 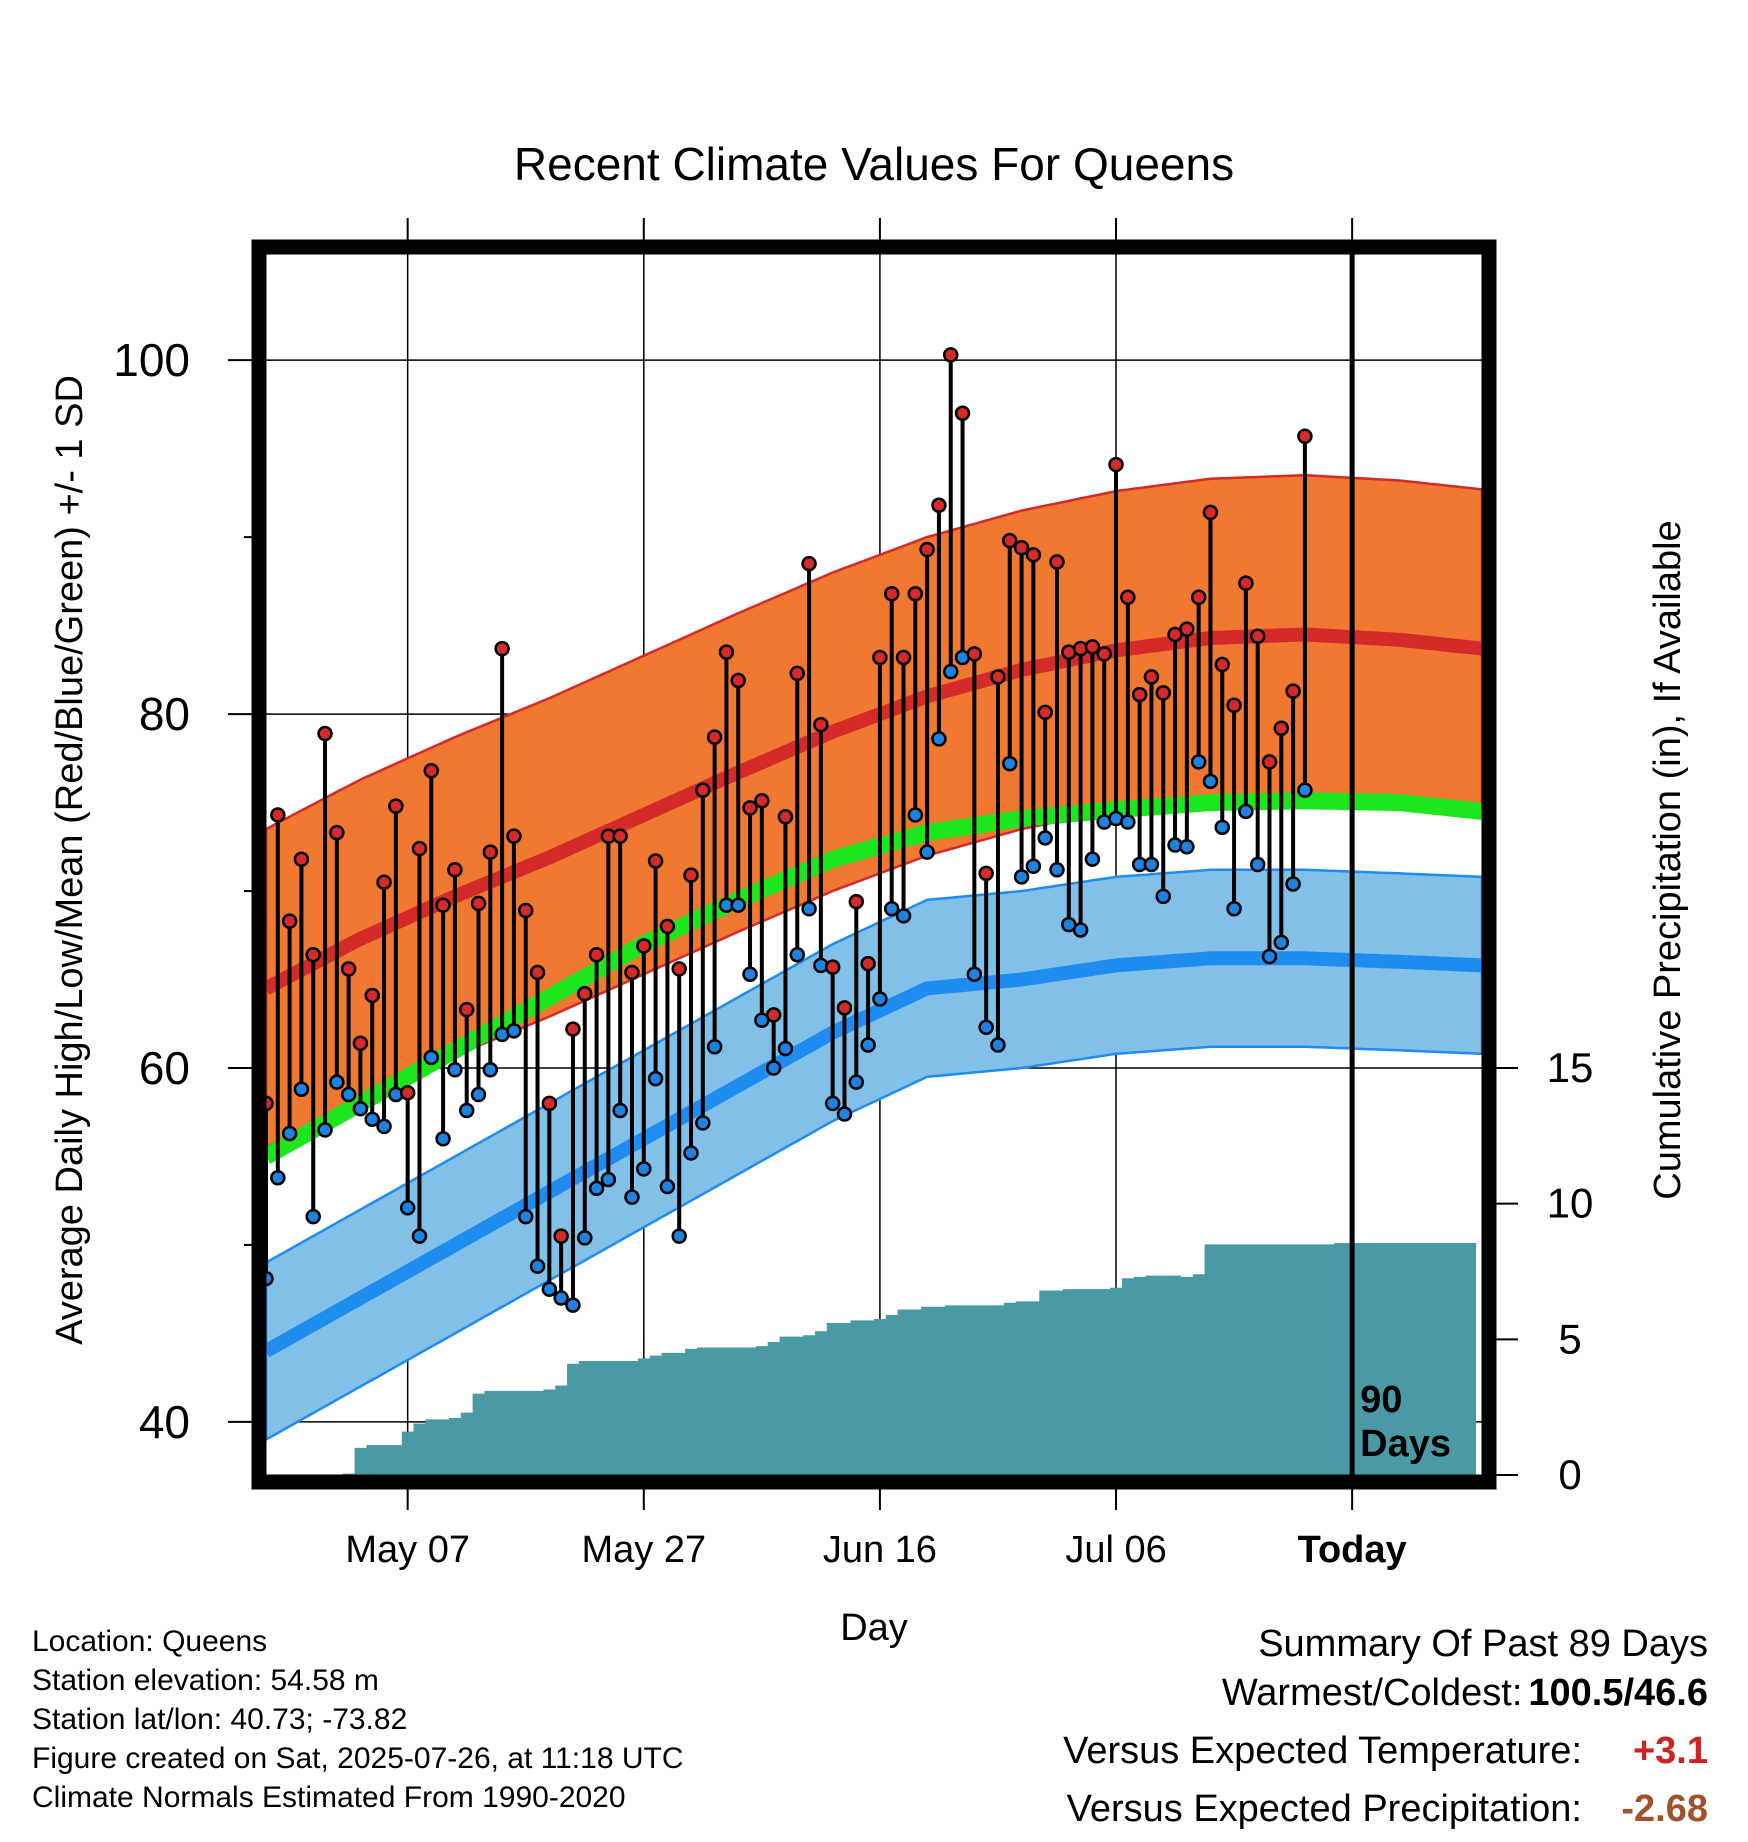 I want to click on y-tick-label: 40, so click(x=164, y=1422).